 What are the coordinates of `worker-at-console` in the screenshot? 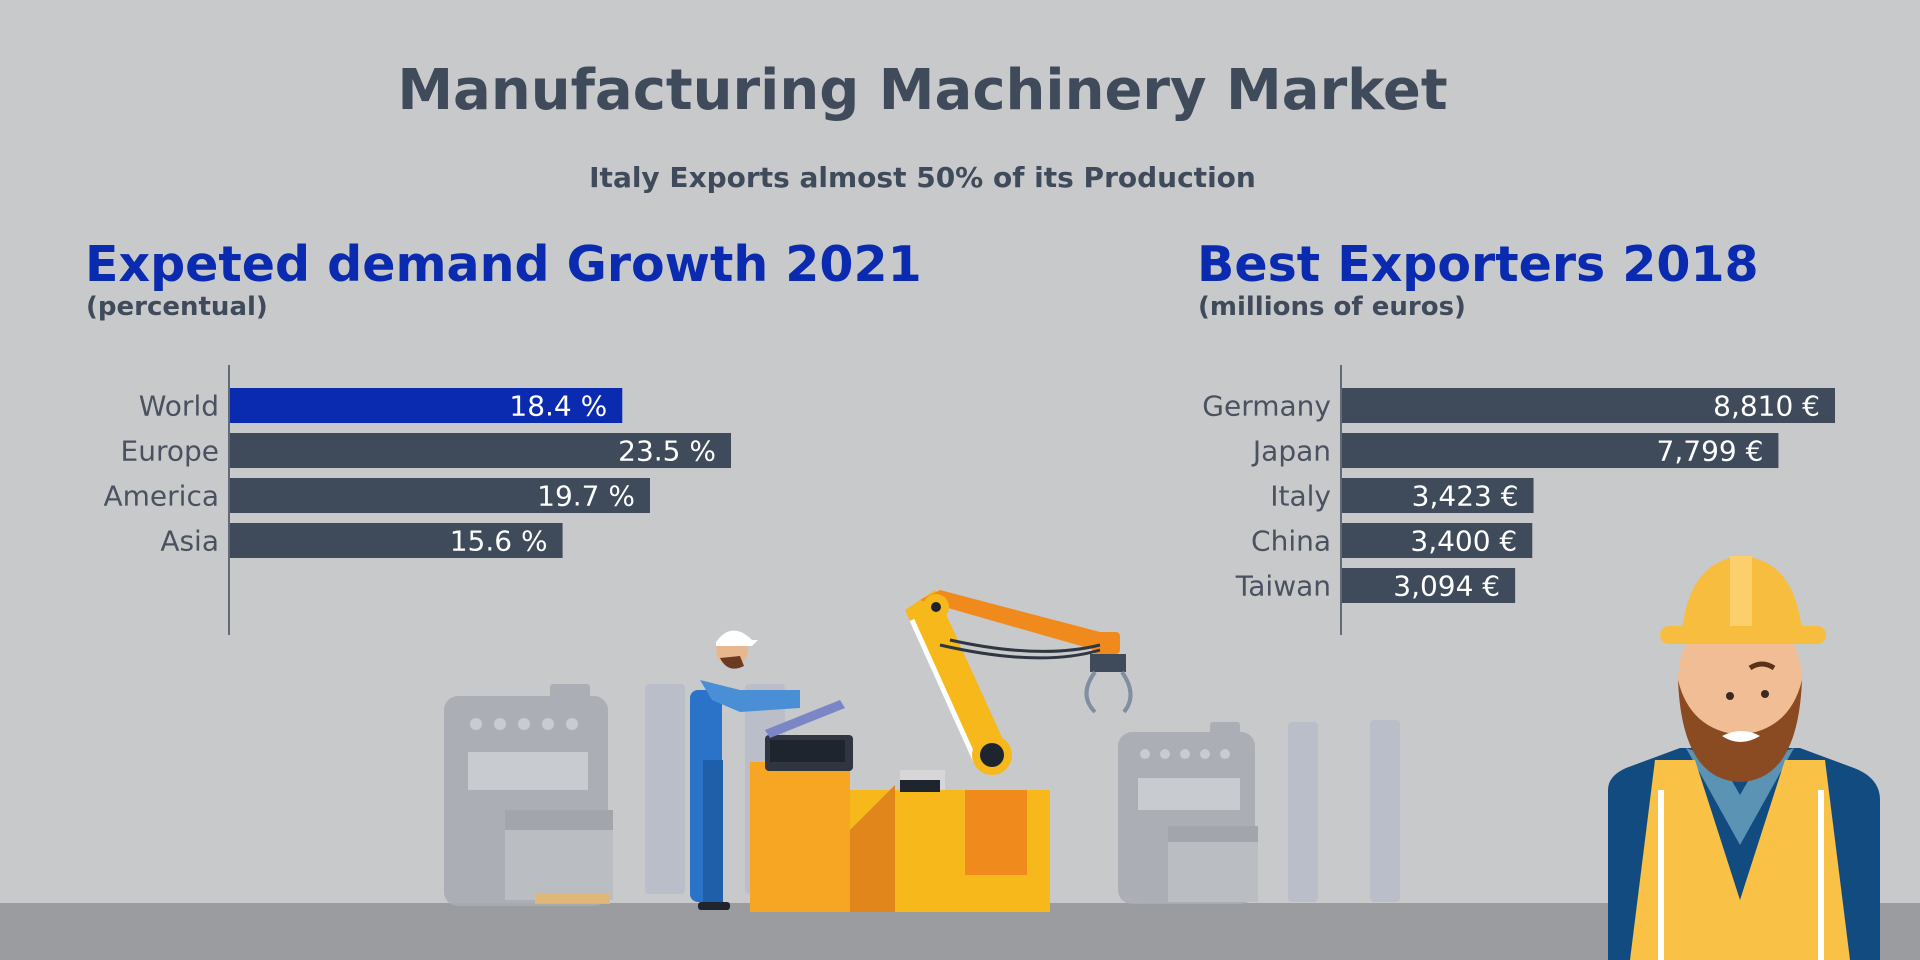 It's located at (745, 770).